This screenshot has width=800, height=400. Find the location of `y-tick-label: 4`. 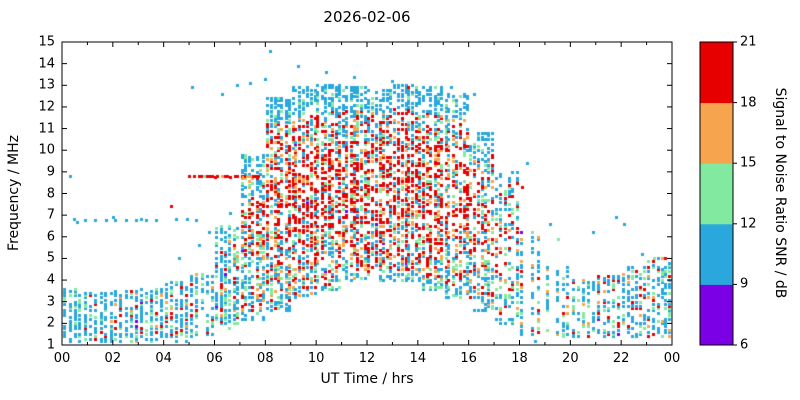

y-tick-label: 4 is located at coordinates (50, 280).